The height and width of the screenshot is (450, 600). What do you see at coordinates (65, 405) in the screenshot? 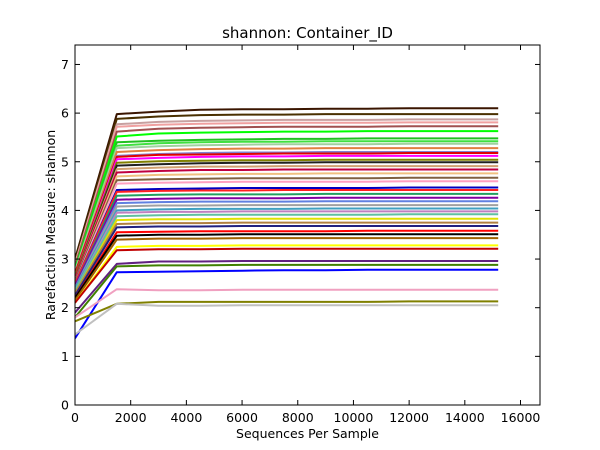
I see `y-tick-label: 0` at bounding box center [65, 405].